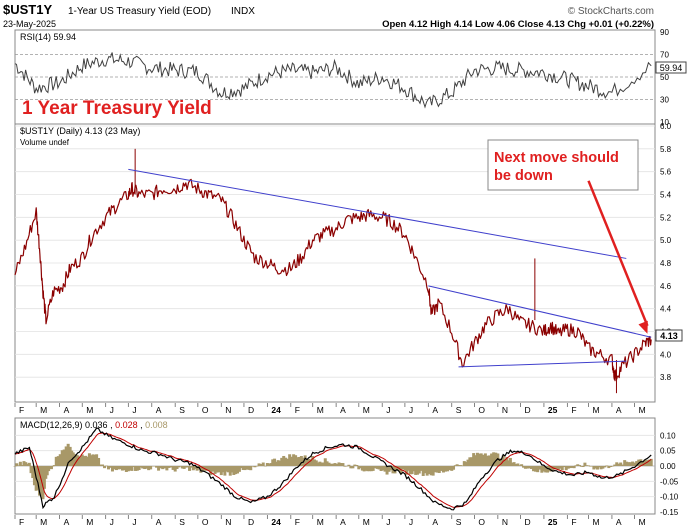 This screenshot has height=530, width=700. I want to click on macd-tick-label: 0.00, so click(668, 466).